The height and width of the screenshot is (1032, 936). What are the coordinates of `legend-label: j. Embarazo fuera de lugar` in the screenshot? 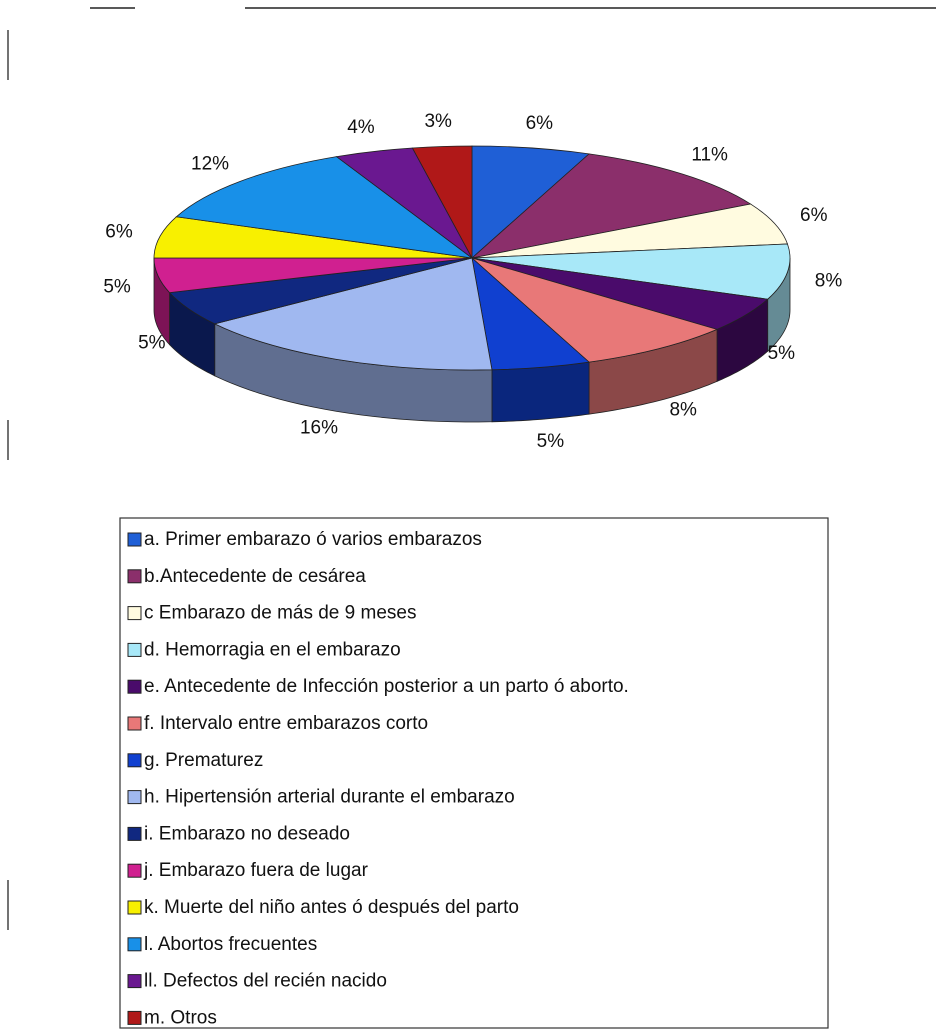 It's located at (256, 870).